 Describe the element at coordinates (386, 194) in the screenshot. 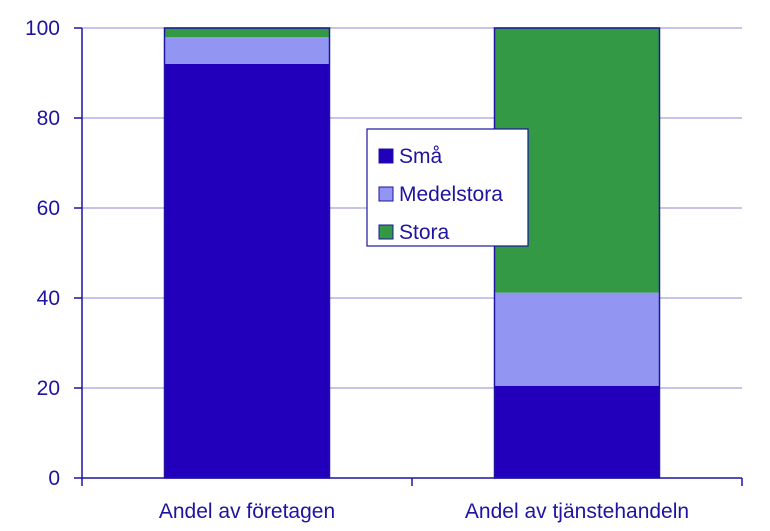

I see `legend-swatch-medelstora` at that location.